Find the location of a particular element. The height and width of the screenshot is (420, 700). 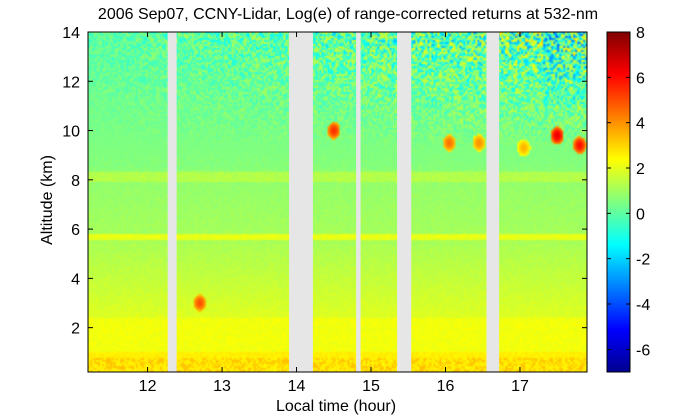

colorbar is located at coordinates (618, 202).